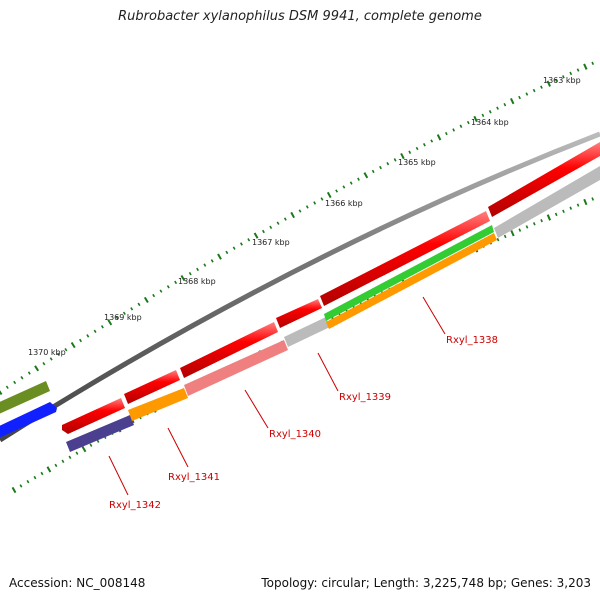 The height and width of the screenshot is (600, 600). Describe the element at coordinates (152, 387) in the screenshot. I see `cds-feature-1341-red` at that location.